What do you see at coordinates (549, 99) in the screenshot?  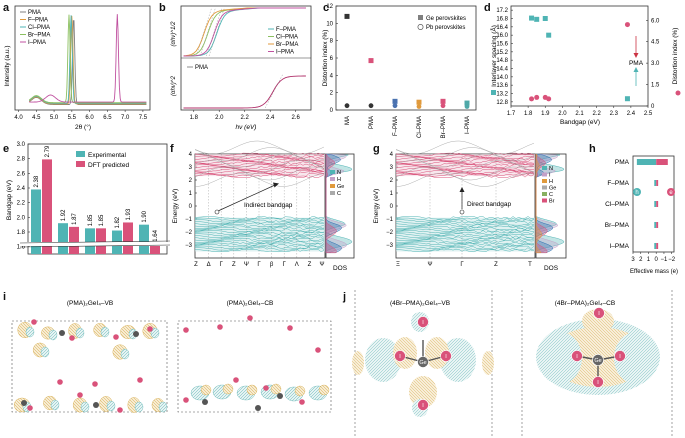 I see `panel-d-point-distortion` at bounding box center [549, 99].